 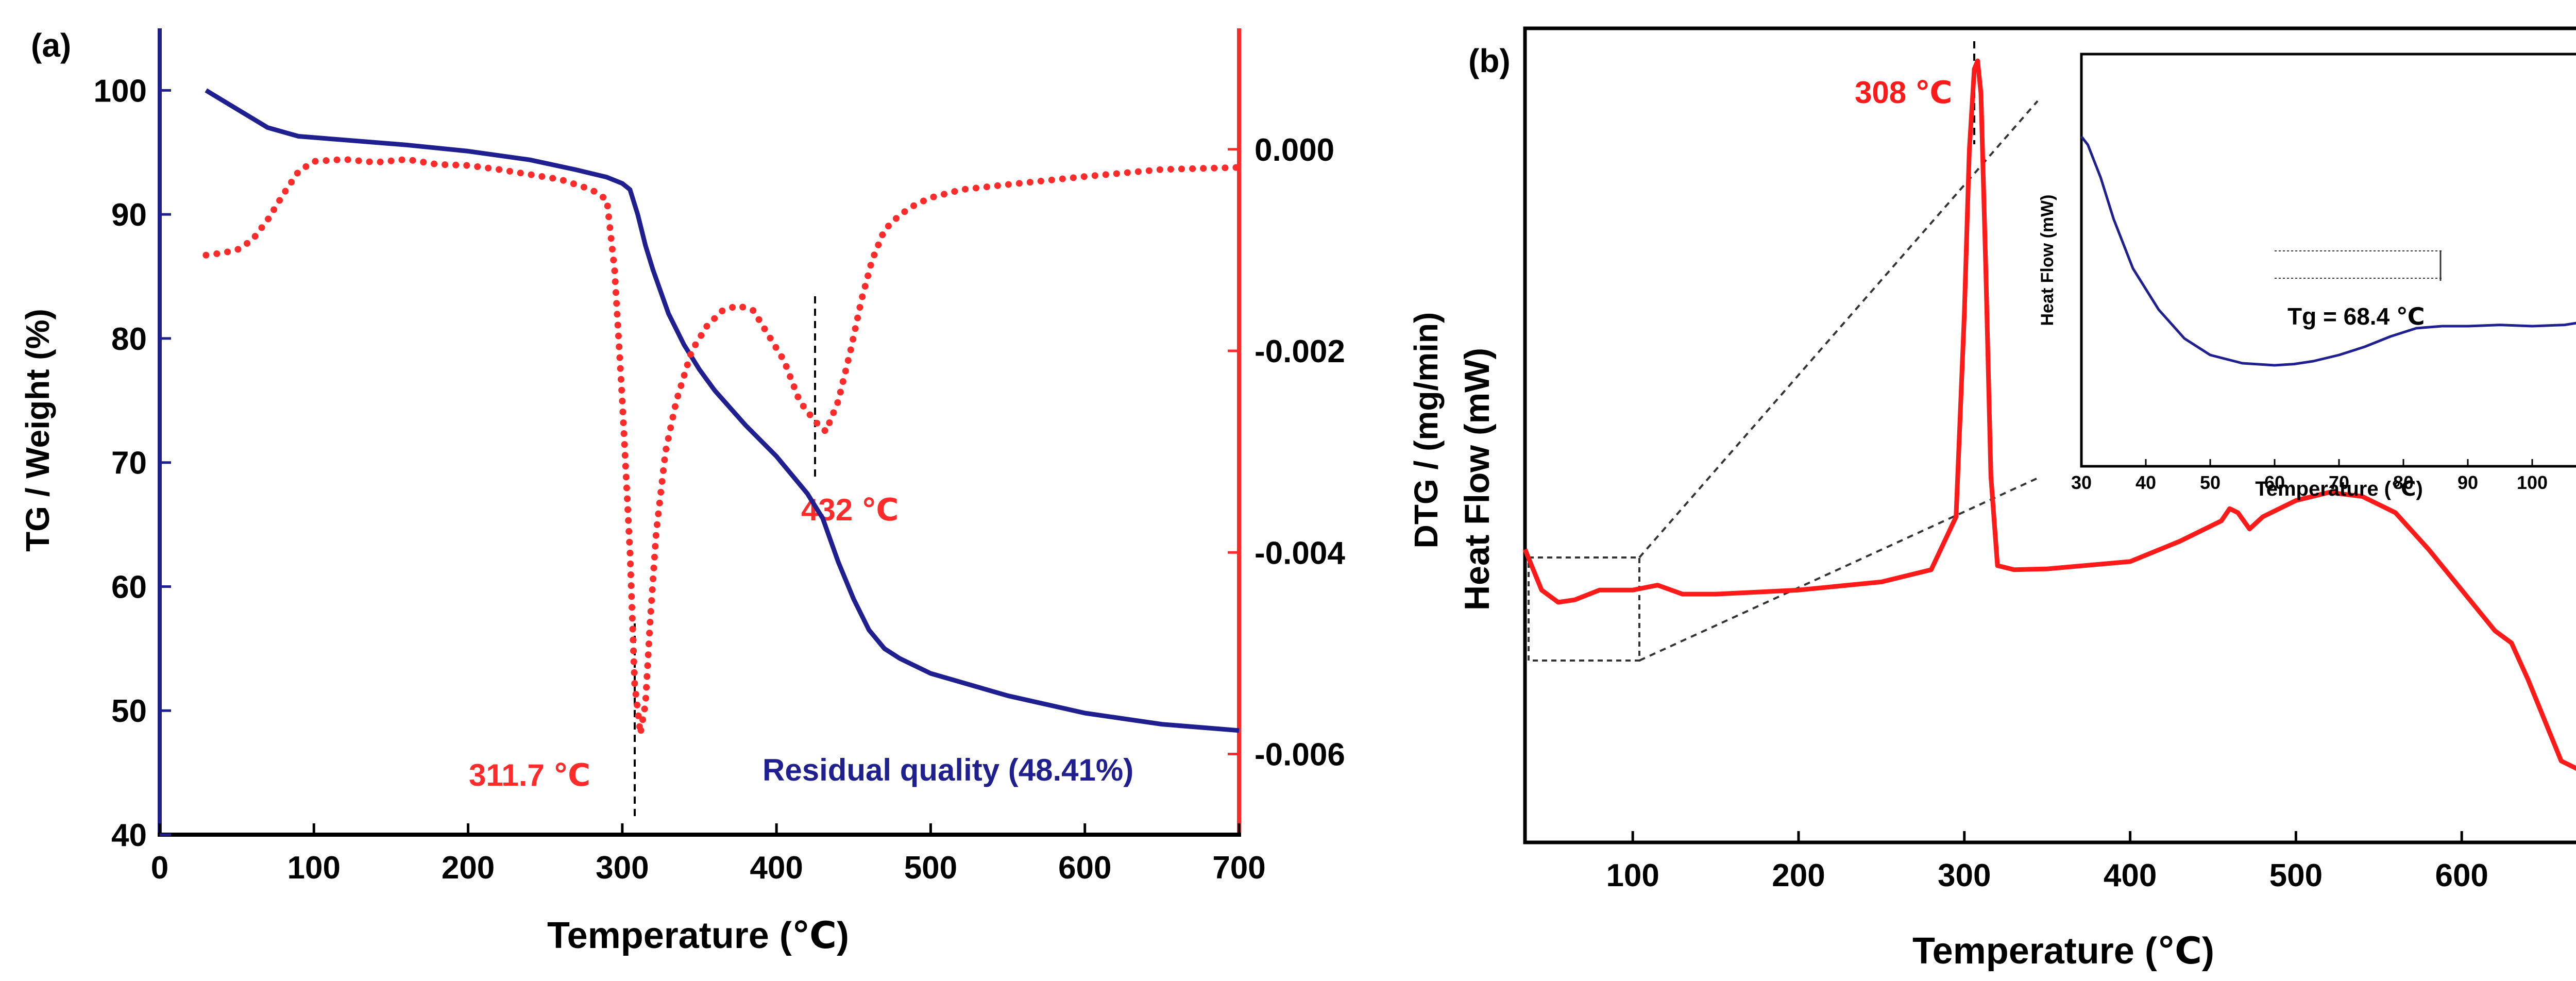 I want to click on panel-a-x-tick-label: 600, so click(x=1084, y=868).